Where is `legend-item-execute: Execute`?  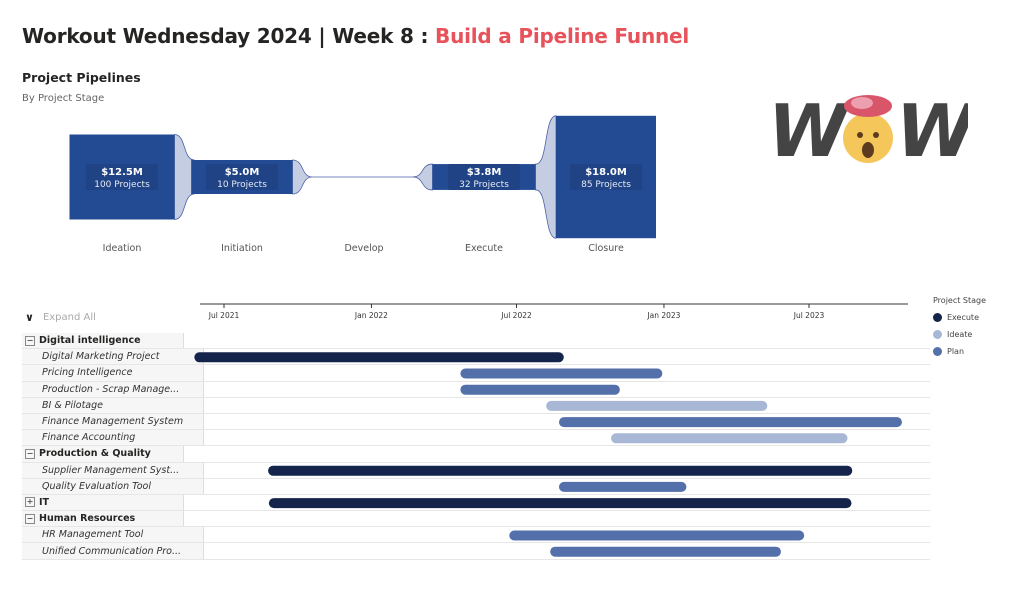 legend-item-execute: Execute is located at coordinates (959, 317).